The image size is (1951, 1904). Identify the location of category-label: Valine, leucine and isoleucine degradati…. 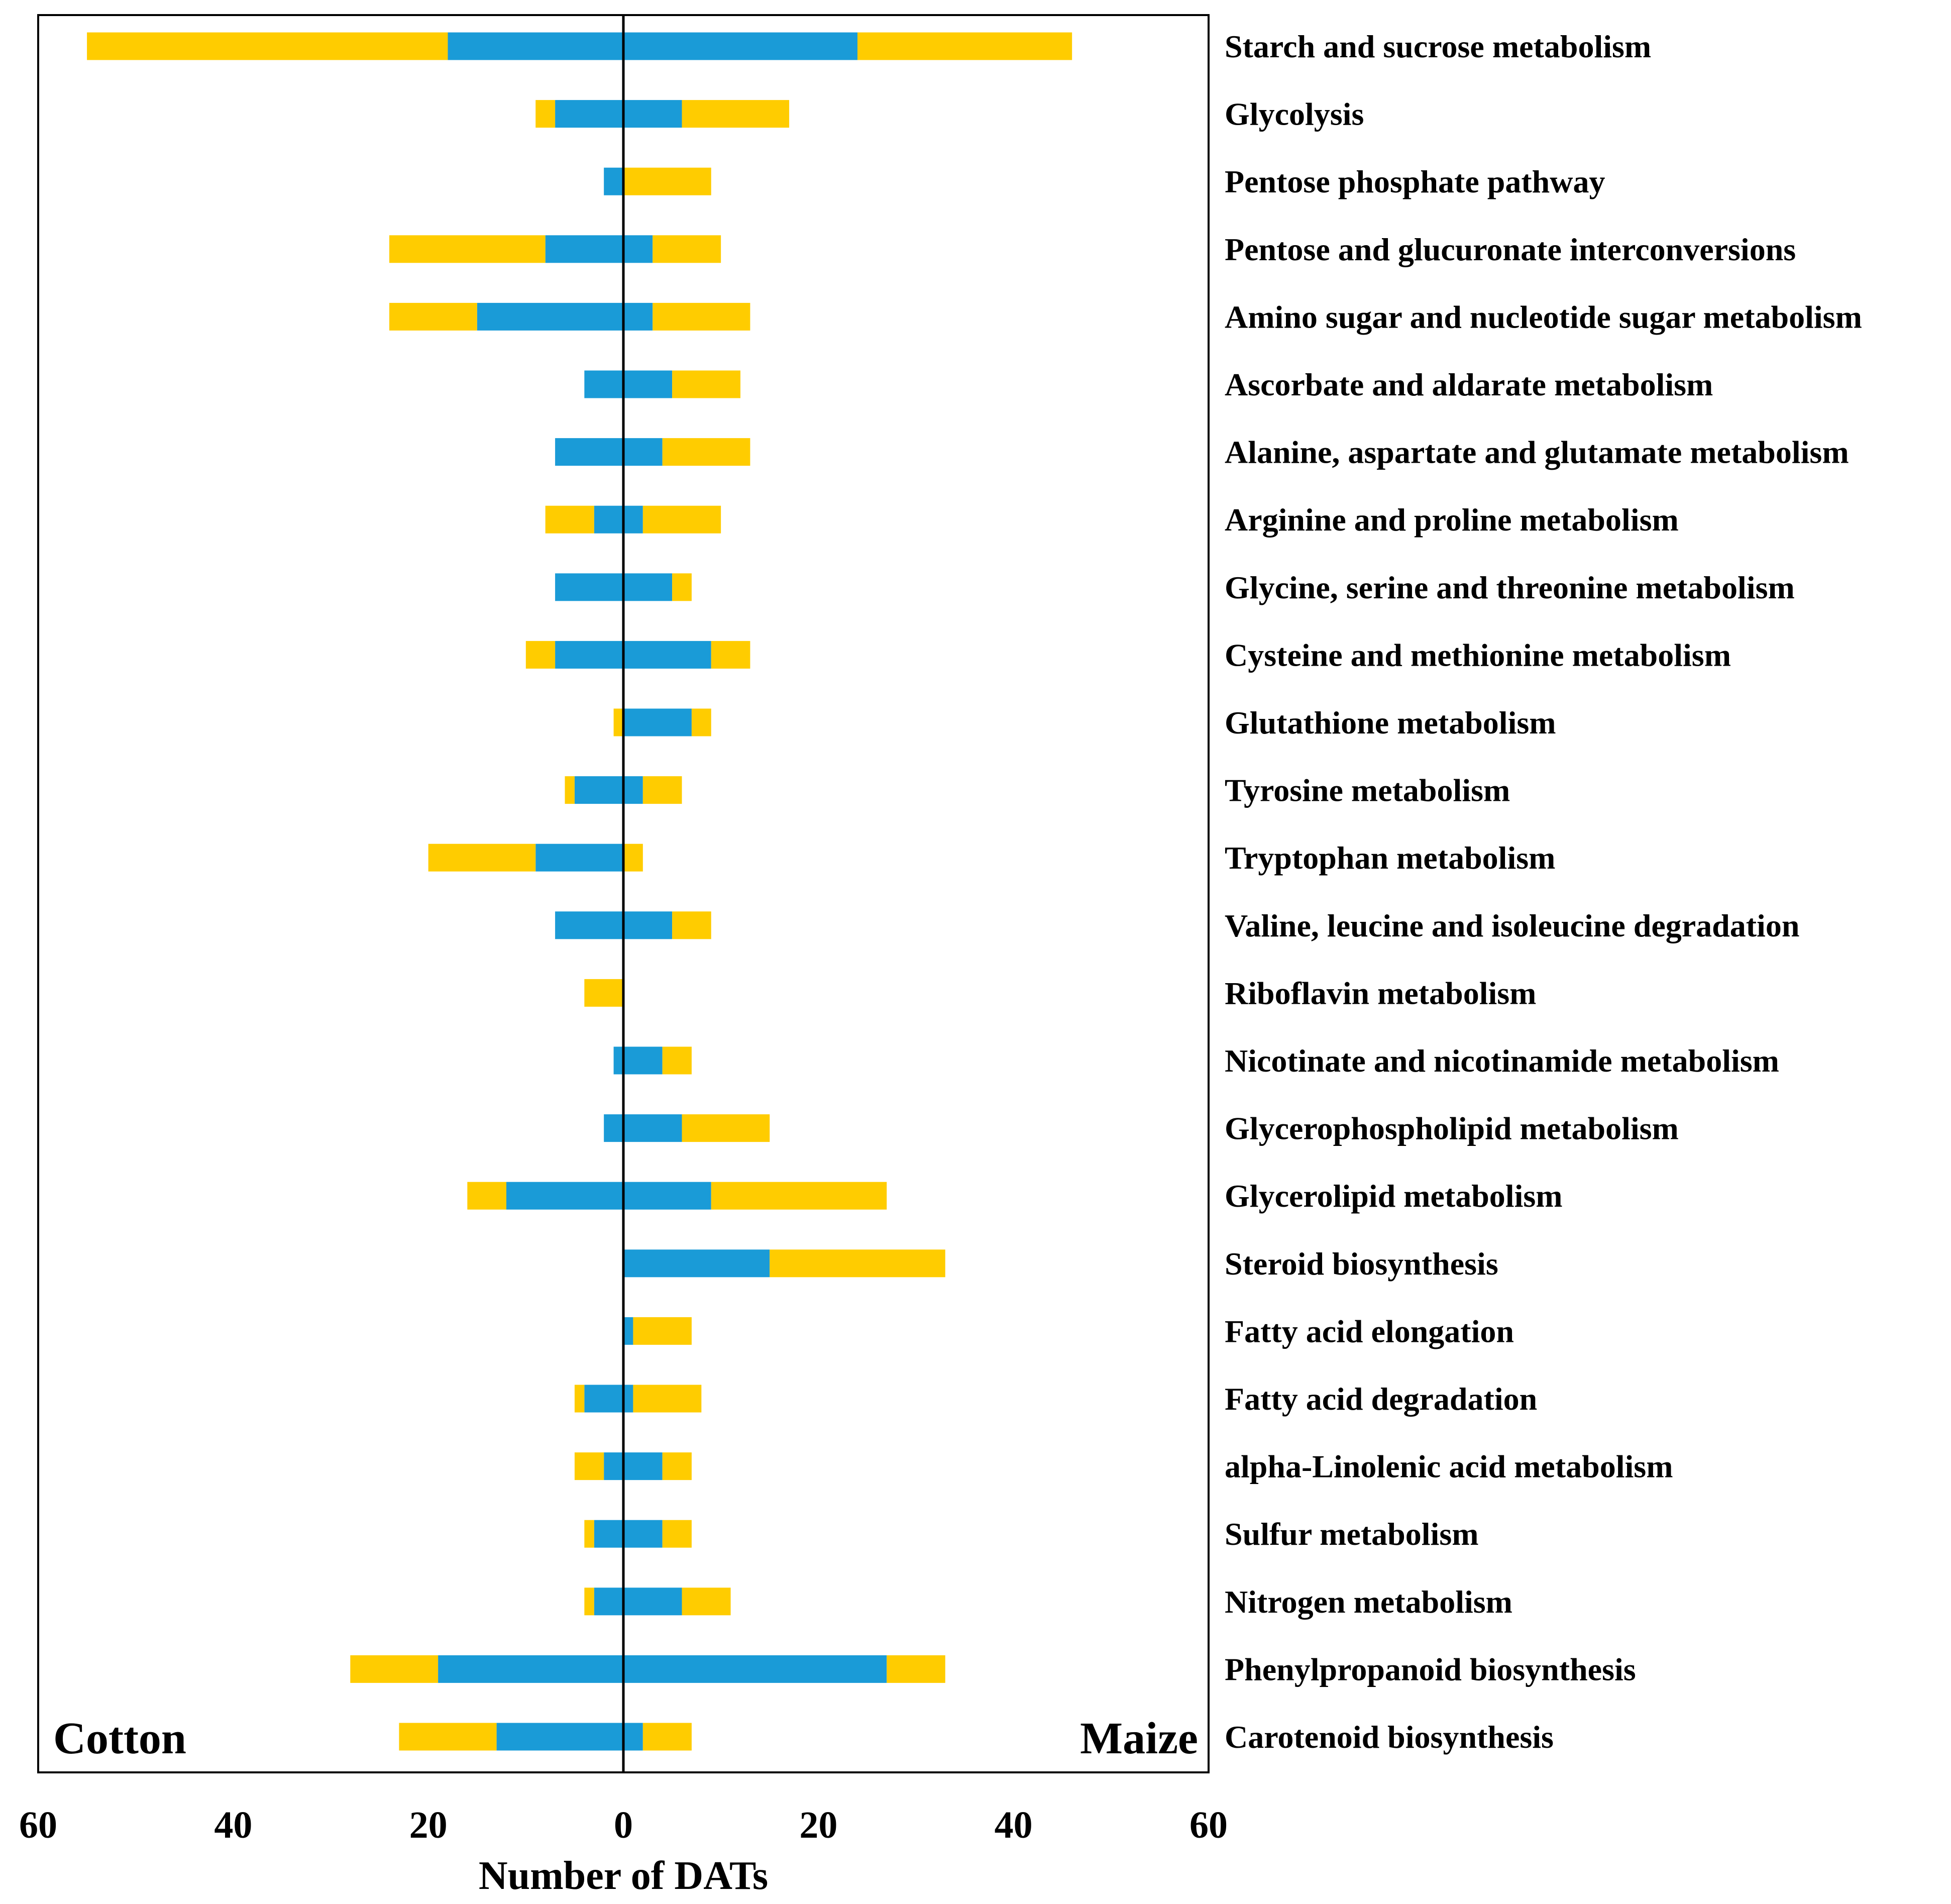
(1512, 926).